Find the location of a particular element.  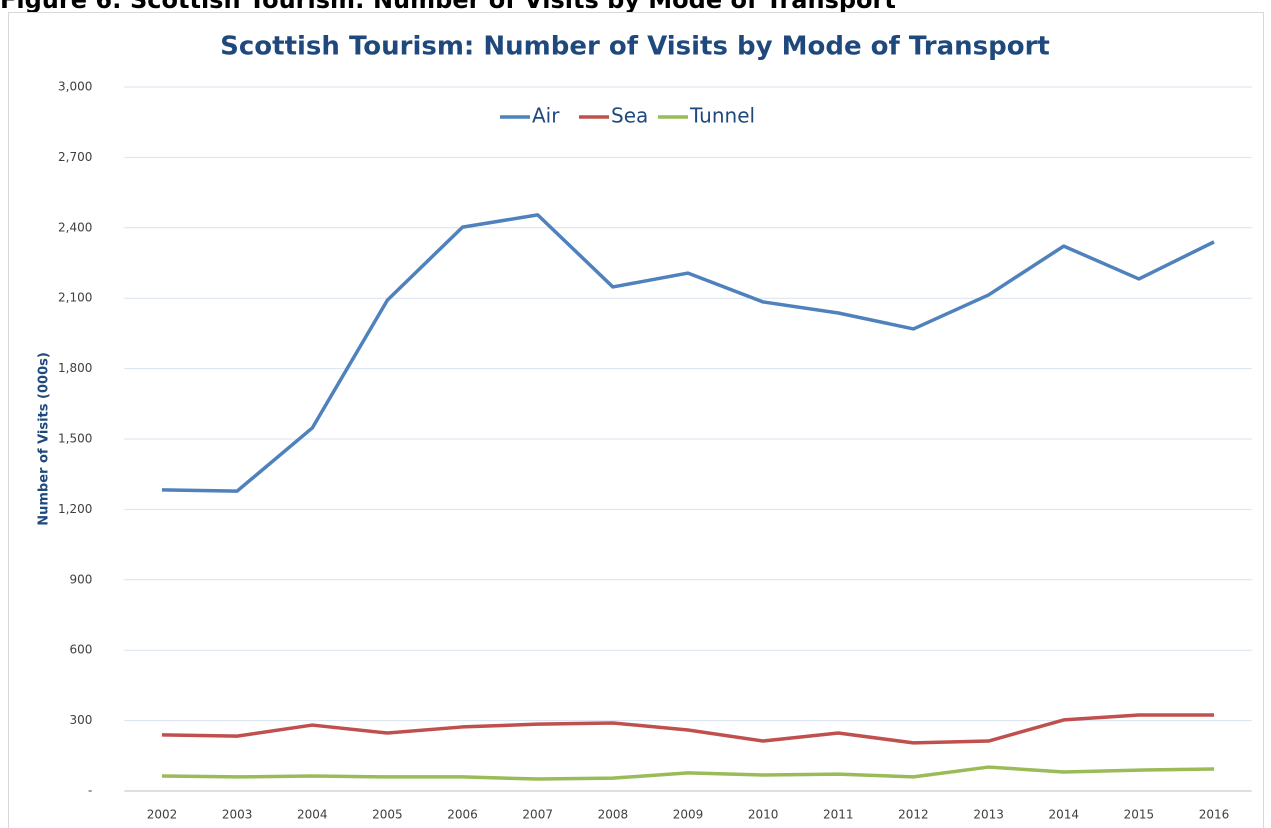

x-tick-label: 2010 is located at coordinates (763, 815).